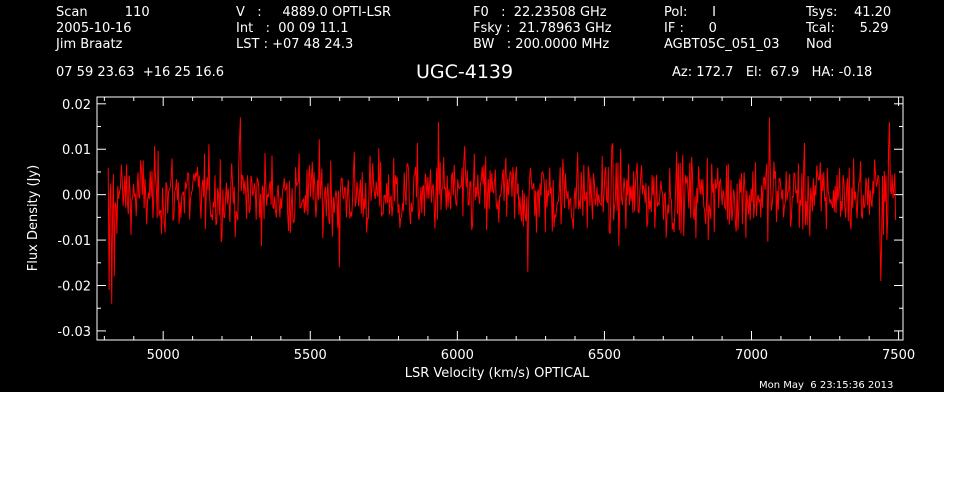 The width and height of the screenshot is (962, 490). What do you see at coordinates (772, 72) in the screenshot?
I see `azel-label: Az: 172.7 El: 67.9 HA: -0.18` at bounding box center [772, 72].